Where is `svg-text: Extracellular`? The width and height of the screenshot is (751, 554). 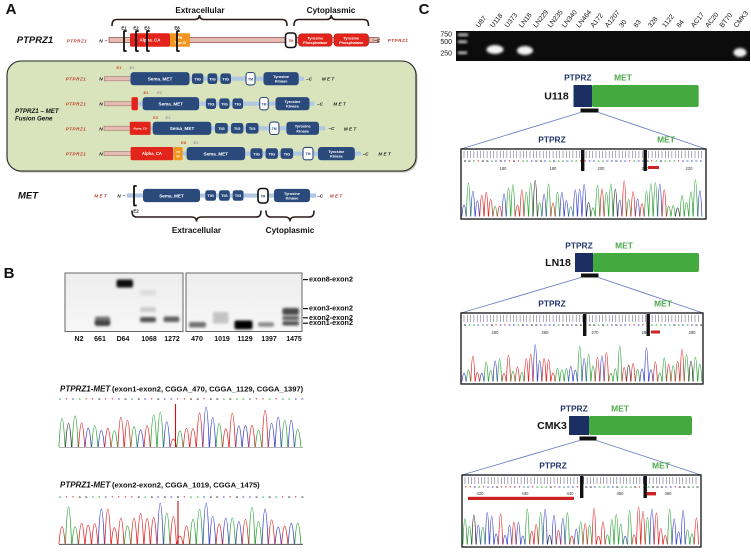
svg-text: Extracellular is located at coordinates (200, 10).